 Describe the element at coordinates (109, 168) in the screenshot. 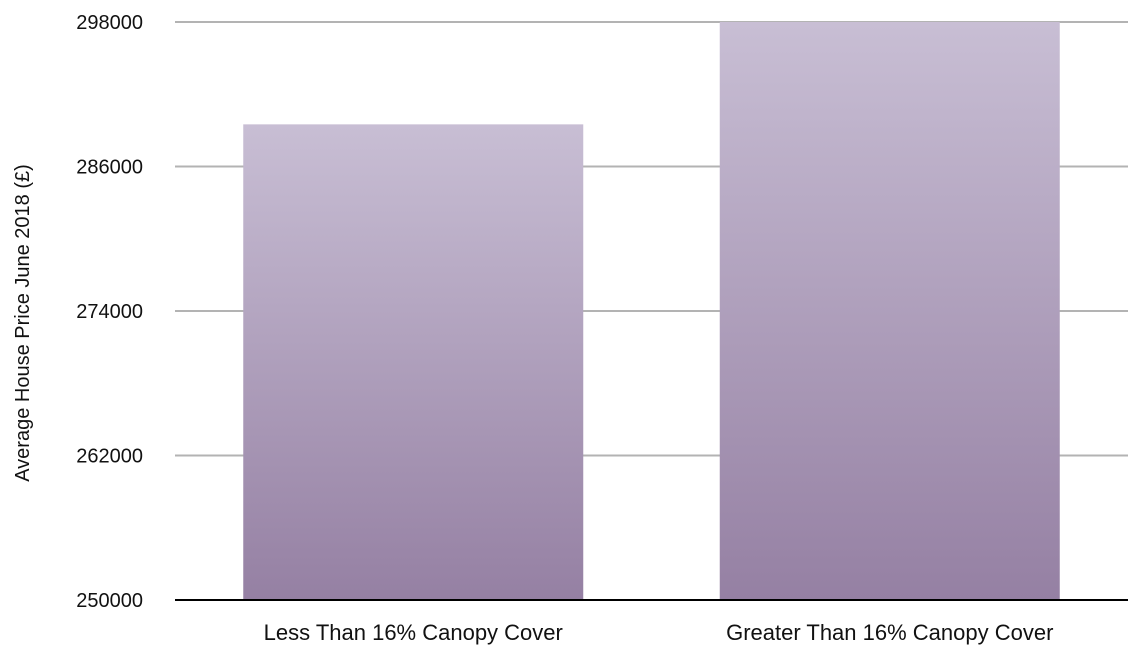

I see `y-tick-label: 286000` at that location.